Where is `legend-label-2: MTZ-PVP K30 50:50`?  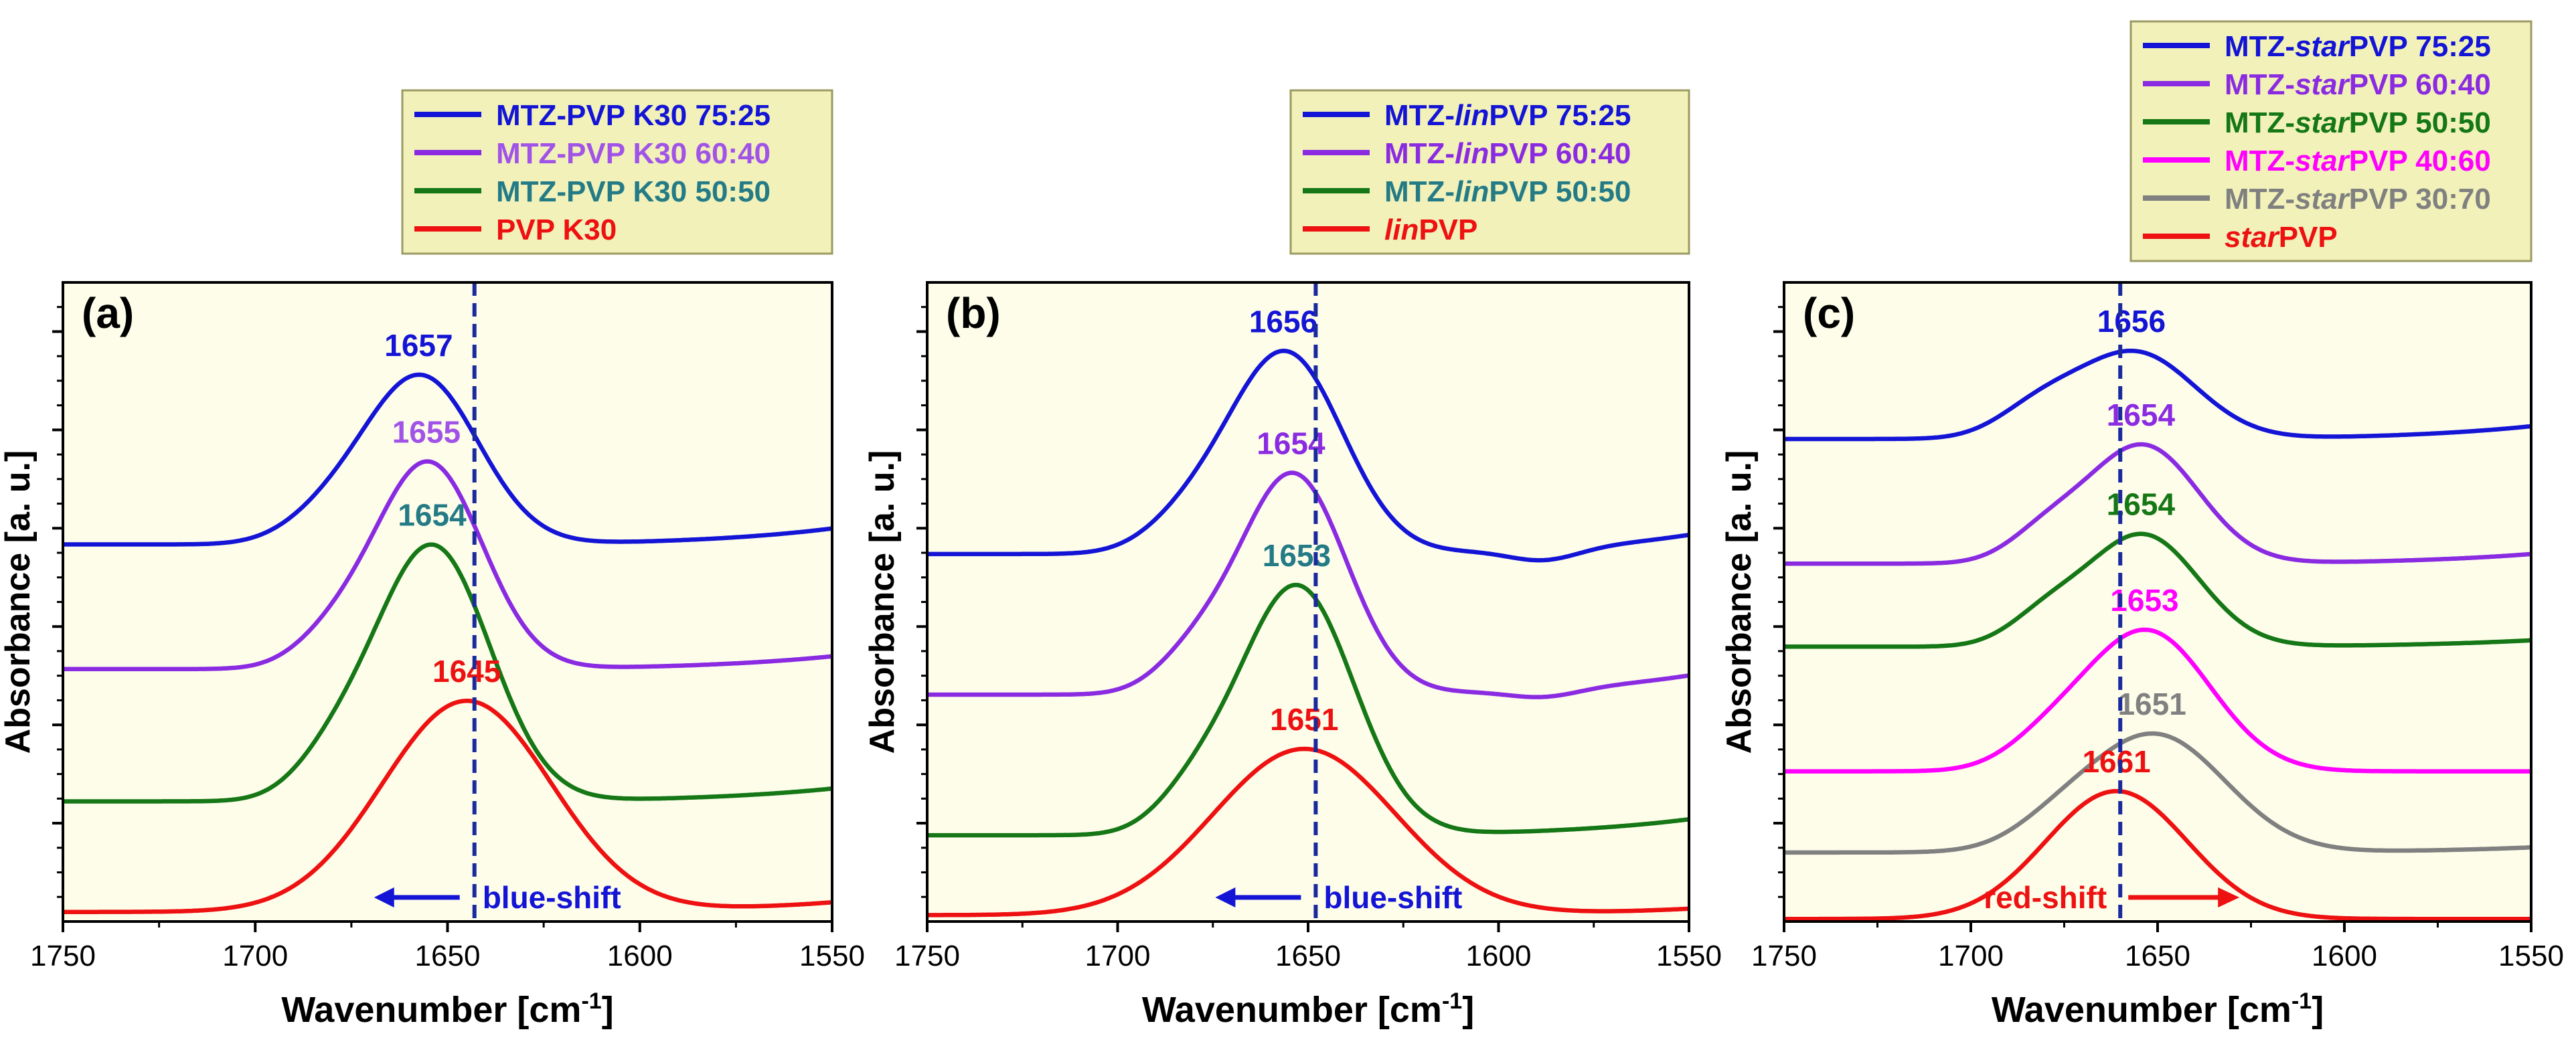
legend-label-2: MTZ-PVP K30 50:50 is located at coordinates (633, 191).